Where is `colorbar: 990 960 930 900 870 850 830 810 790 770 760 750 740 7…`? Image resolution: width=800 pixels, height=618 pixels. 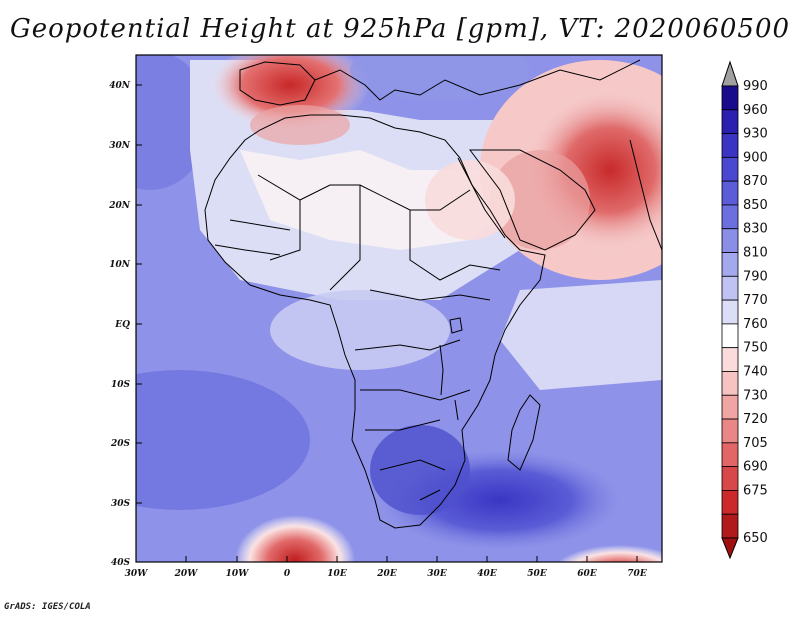
colorbar: 990 960 930 900 870 850 830 810 790 770 760 750 740 7… is located at coordinates (744, 310).